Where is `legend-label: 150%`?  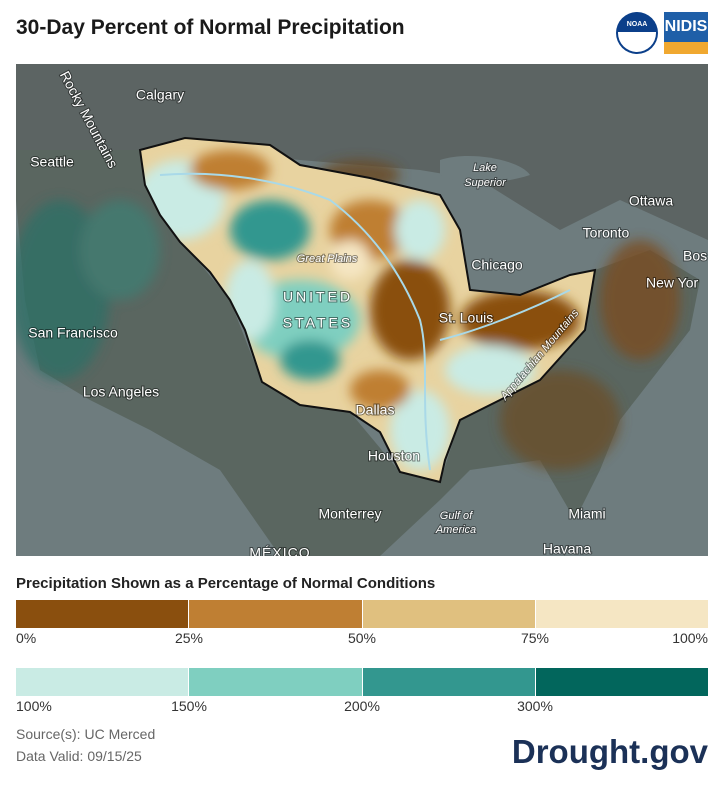
legend-label: 150% is located at coordinates (189, 706).